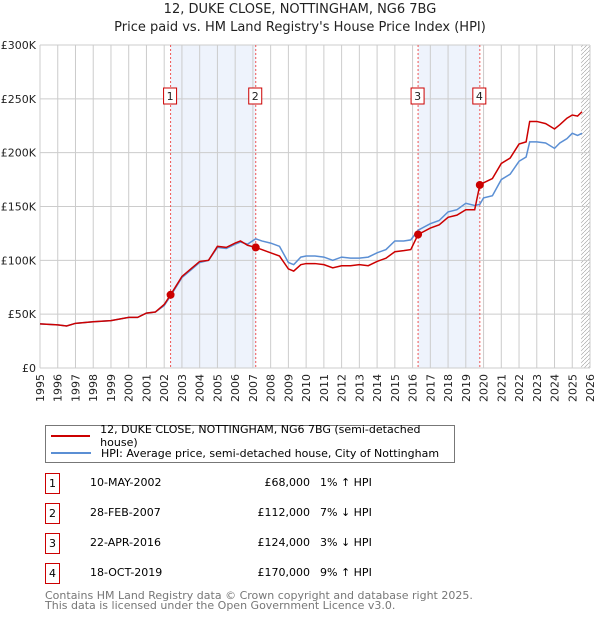 This screenshot has width=600, height=620. Describe the element at coordinates (75, 388) in the screenshot. I see `x-tick-label: 1997` at that location.